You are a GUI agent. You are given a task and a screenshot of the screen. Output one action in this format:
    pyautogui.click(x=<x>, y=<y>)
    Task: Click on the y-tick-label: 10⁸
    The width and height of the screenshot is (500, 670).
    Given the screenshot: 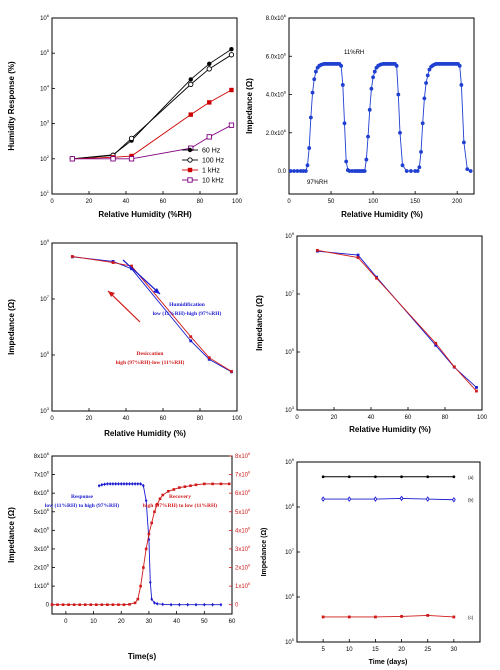 What is the action you would take?
    pyautogui.click(x=290, y=506)
    